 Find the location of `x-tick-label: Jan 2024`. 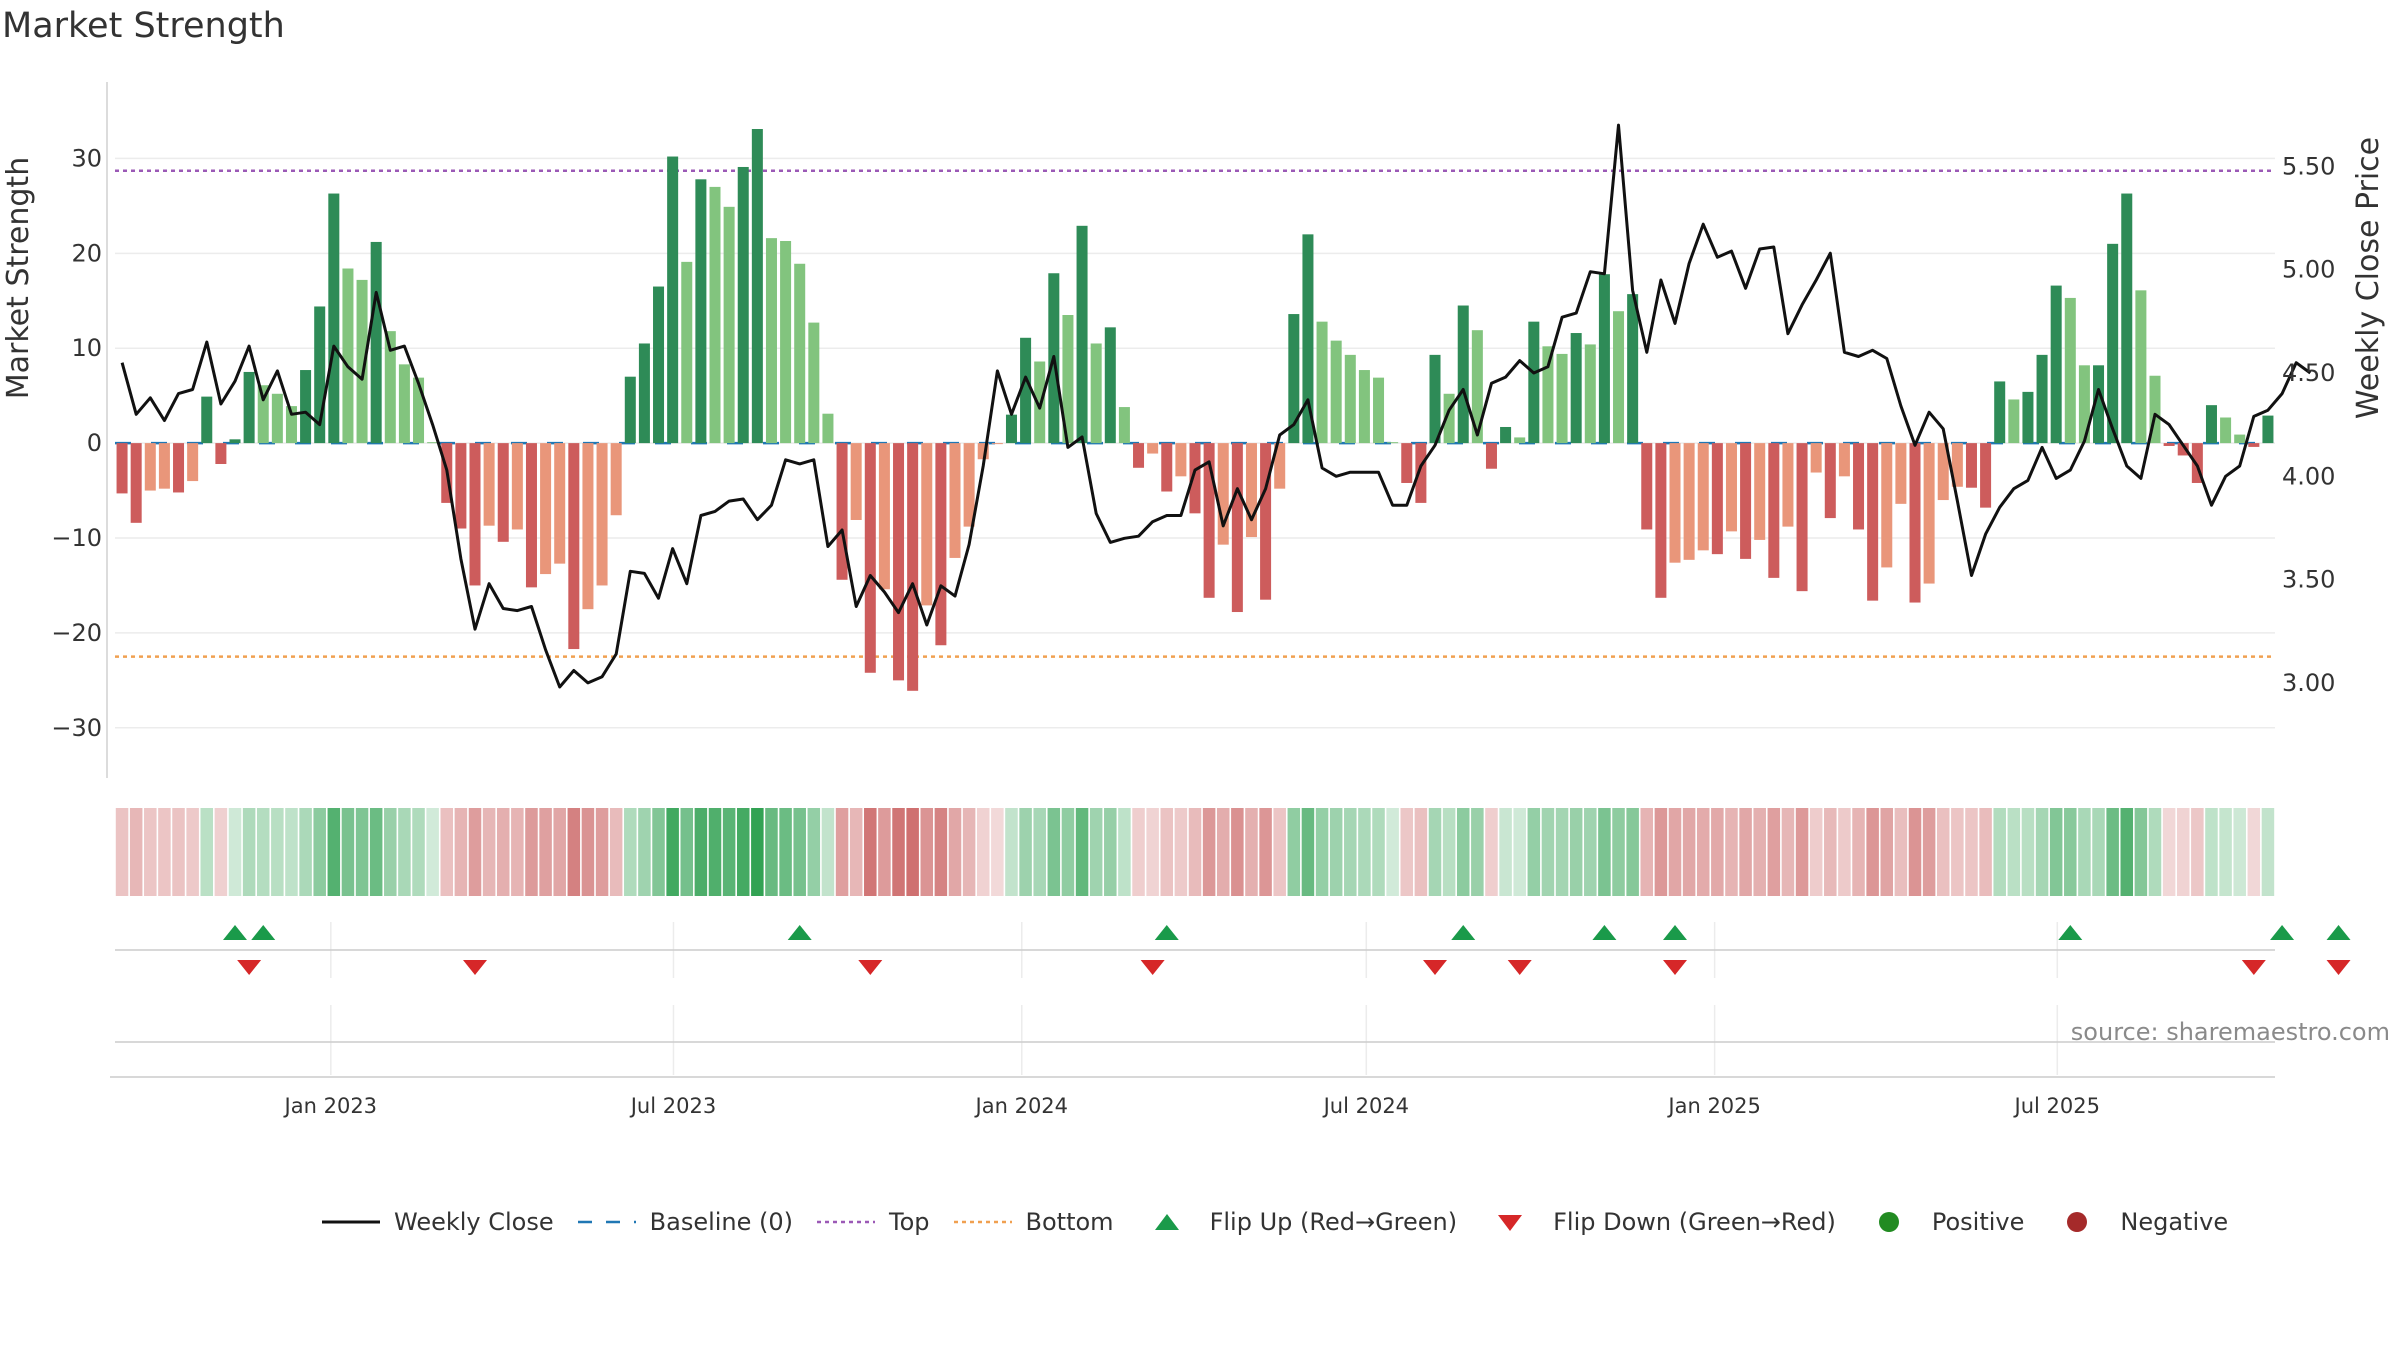

x-tick-label: Jan 2024 is located at coordinates (1021, 1106).